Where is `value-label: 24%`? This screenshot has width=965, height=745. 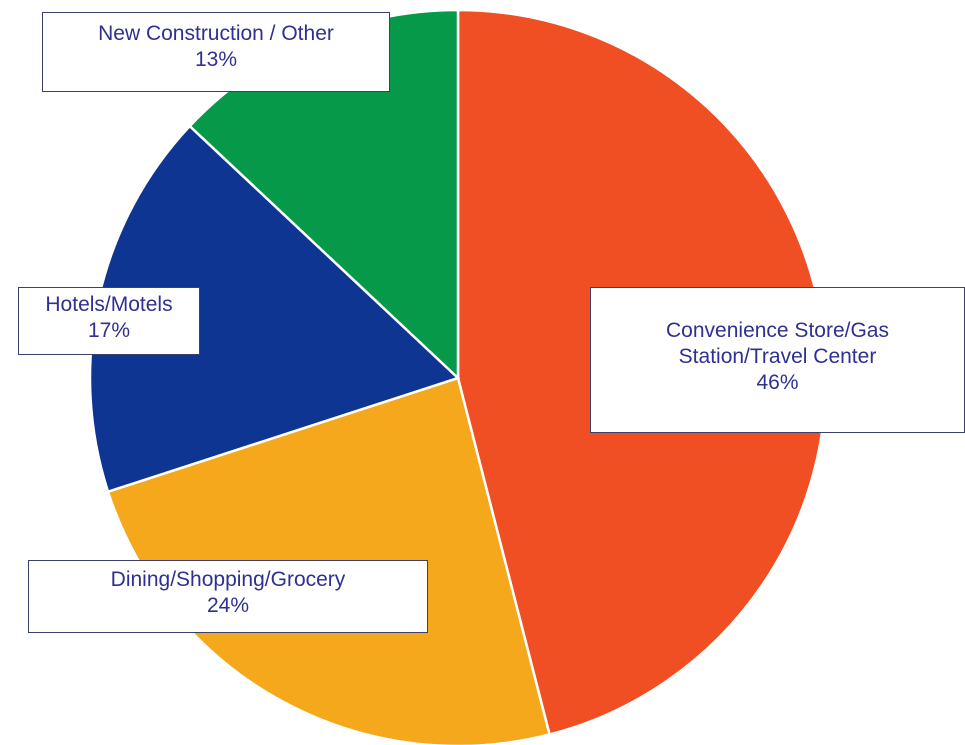 value-label: 24% is located at coordinates (228, 605).